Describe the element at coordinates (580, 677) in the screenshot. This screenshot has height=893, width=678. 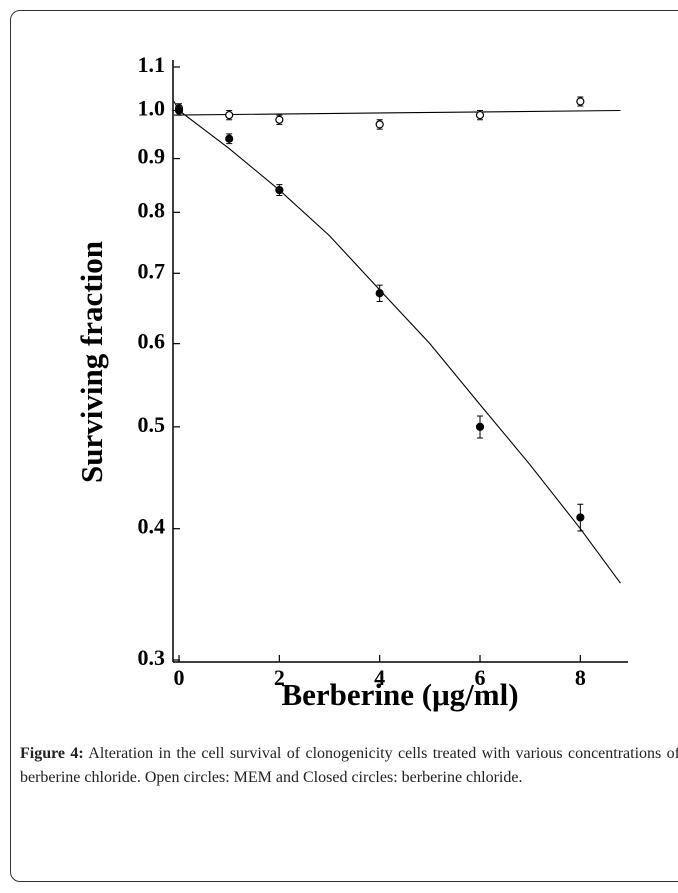
I see `x-tick-label: 8` at that location.